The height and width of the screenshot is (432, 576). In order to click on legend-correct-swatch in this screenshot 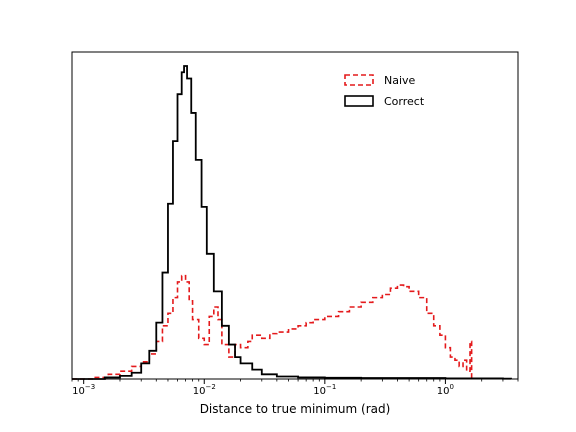, I will do `click(359, 101)`.